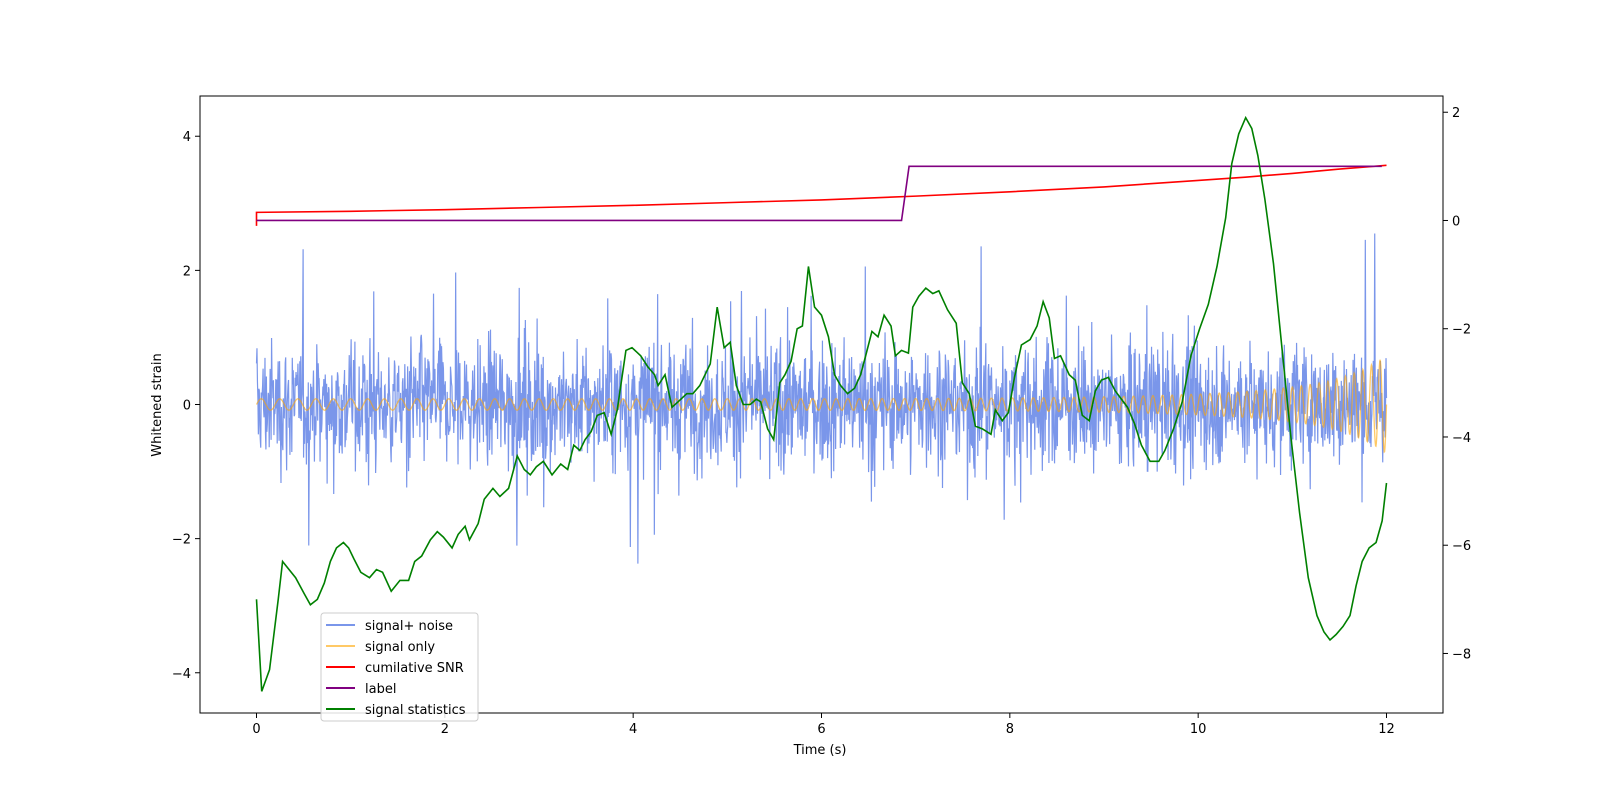  I want to click on x-tick-label: 8, so click(1010, 729).